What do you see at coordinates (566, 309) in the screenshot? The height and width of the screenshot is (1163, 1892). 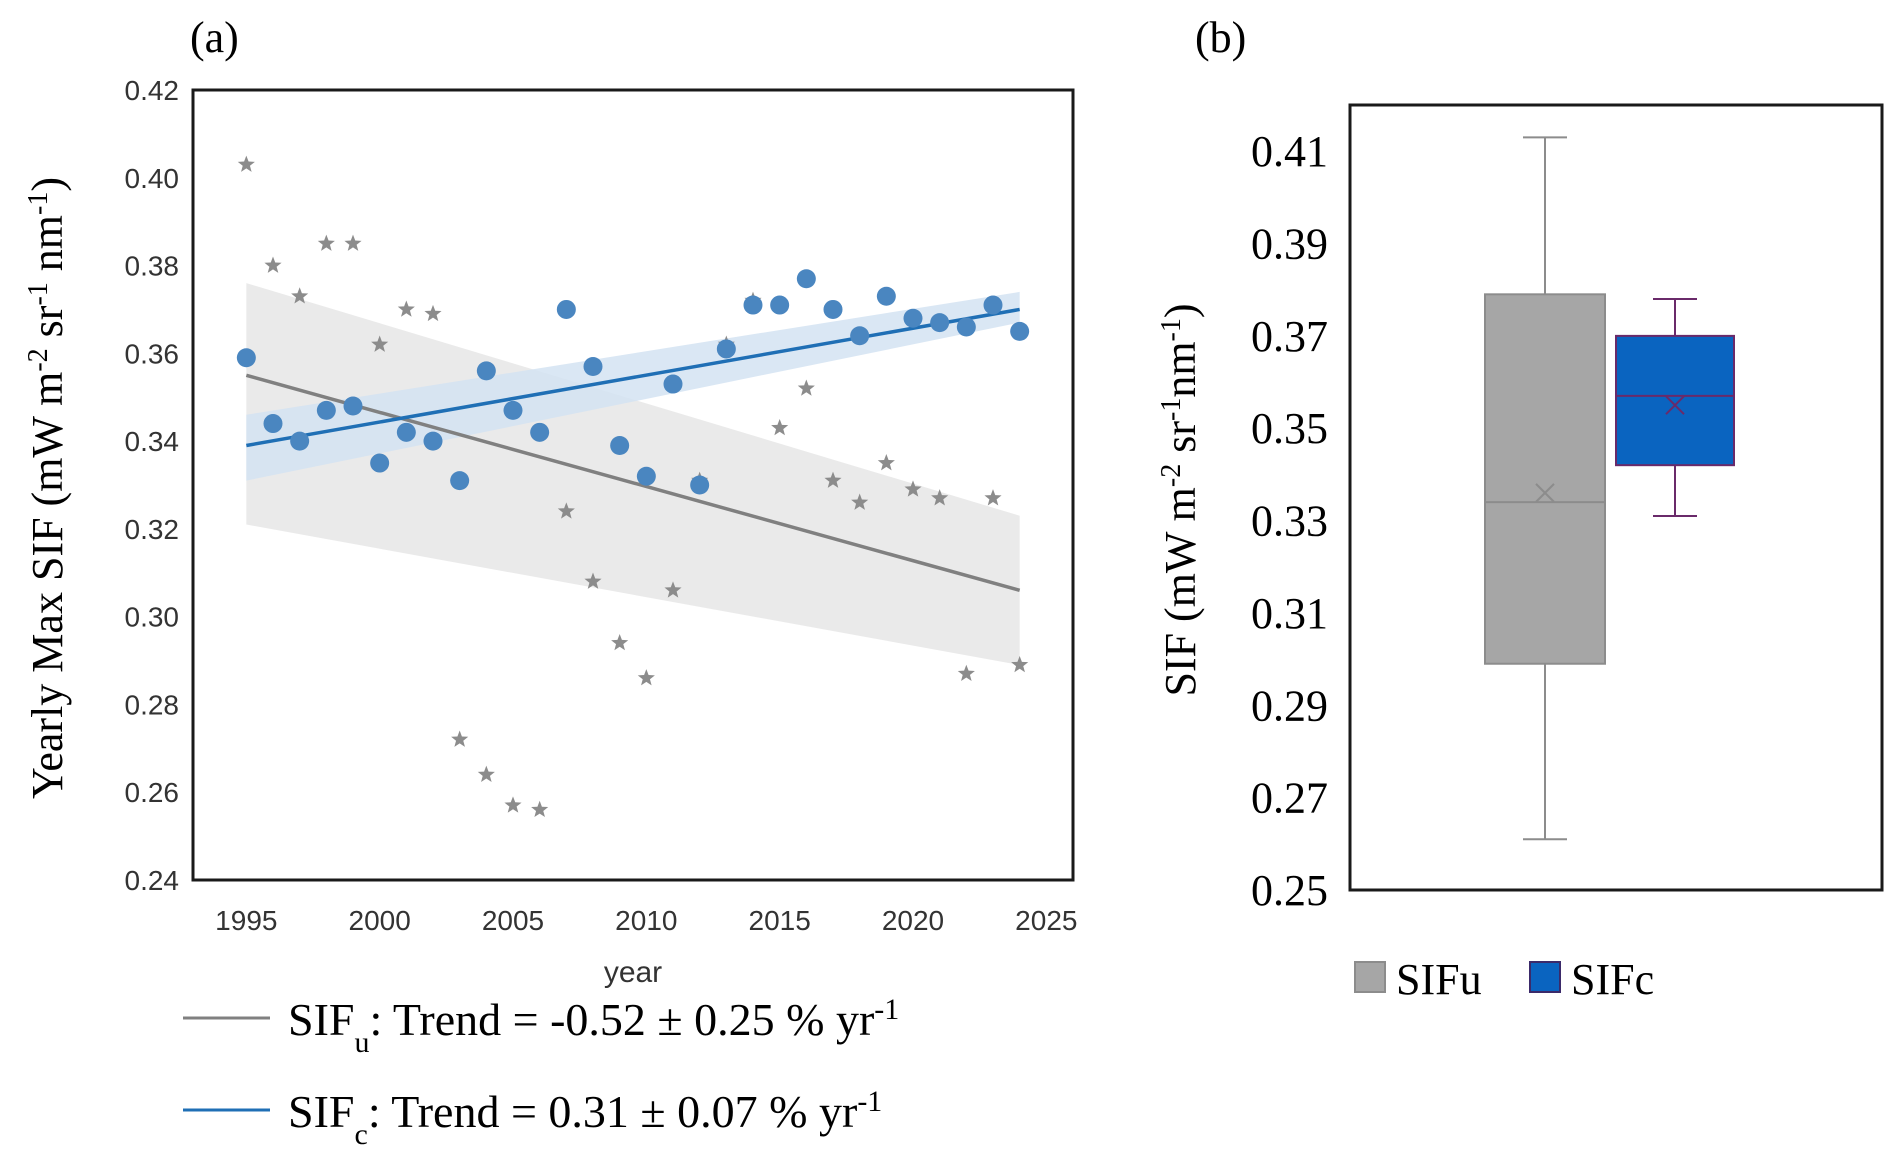 I see `point-sifc-2007` at bounding box center [566, 309].